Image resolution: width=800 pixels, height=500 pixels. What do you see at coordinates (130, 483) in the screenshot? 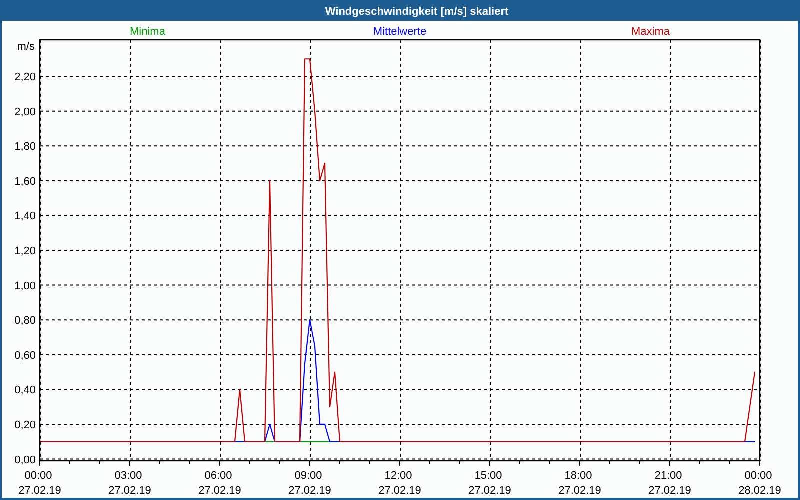
I see `x-tick-label: 03:00 27.02.19` at bounding box center [130, 483].